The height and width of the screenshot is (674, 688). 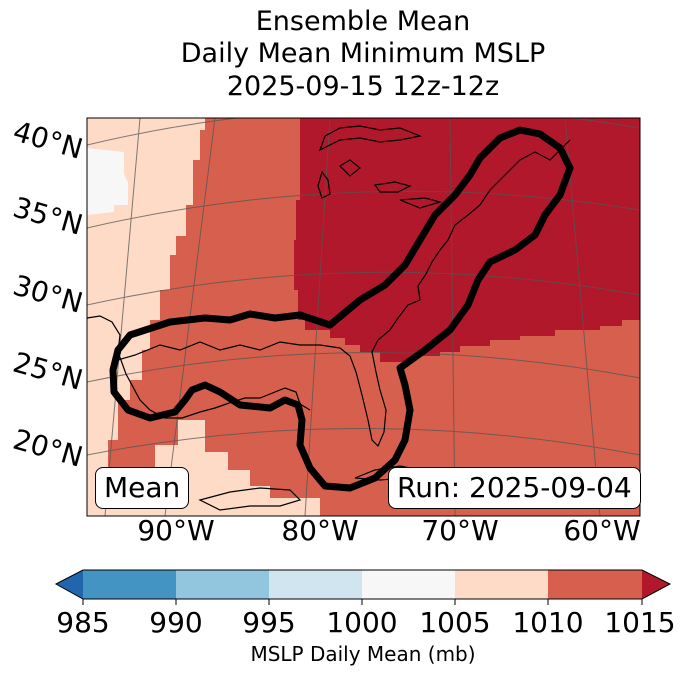 What do you see at coordinates (602, 530) in the screenshot?
I see `lon-label-60w: 60°W` at bounding box center [602, 530].